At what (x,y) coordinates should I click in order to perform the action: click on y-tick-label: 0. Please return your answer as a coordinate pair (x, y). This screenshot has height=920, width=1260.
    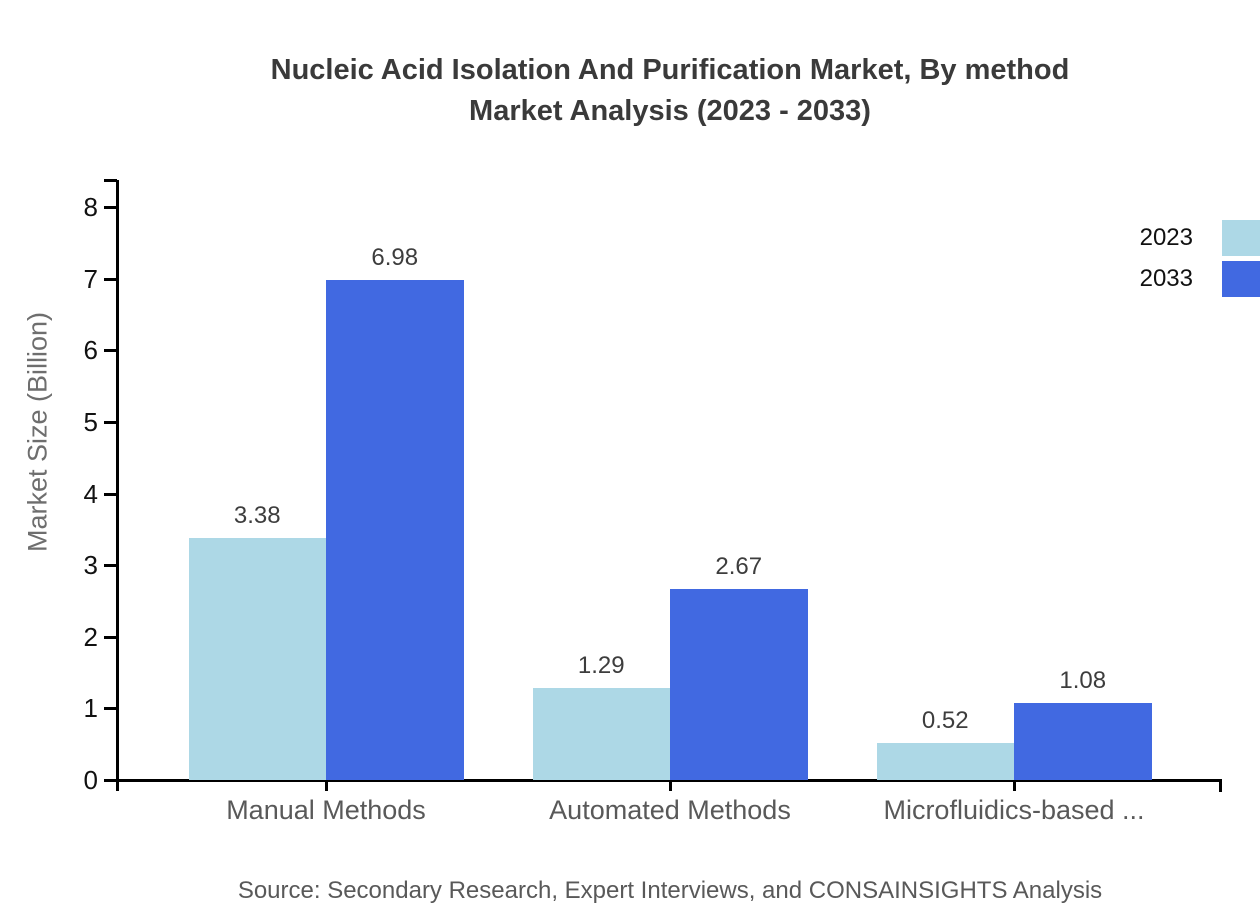
    Looking at the image, I should click on (90, 780).